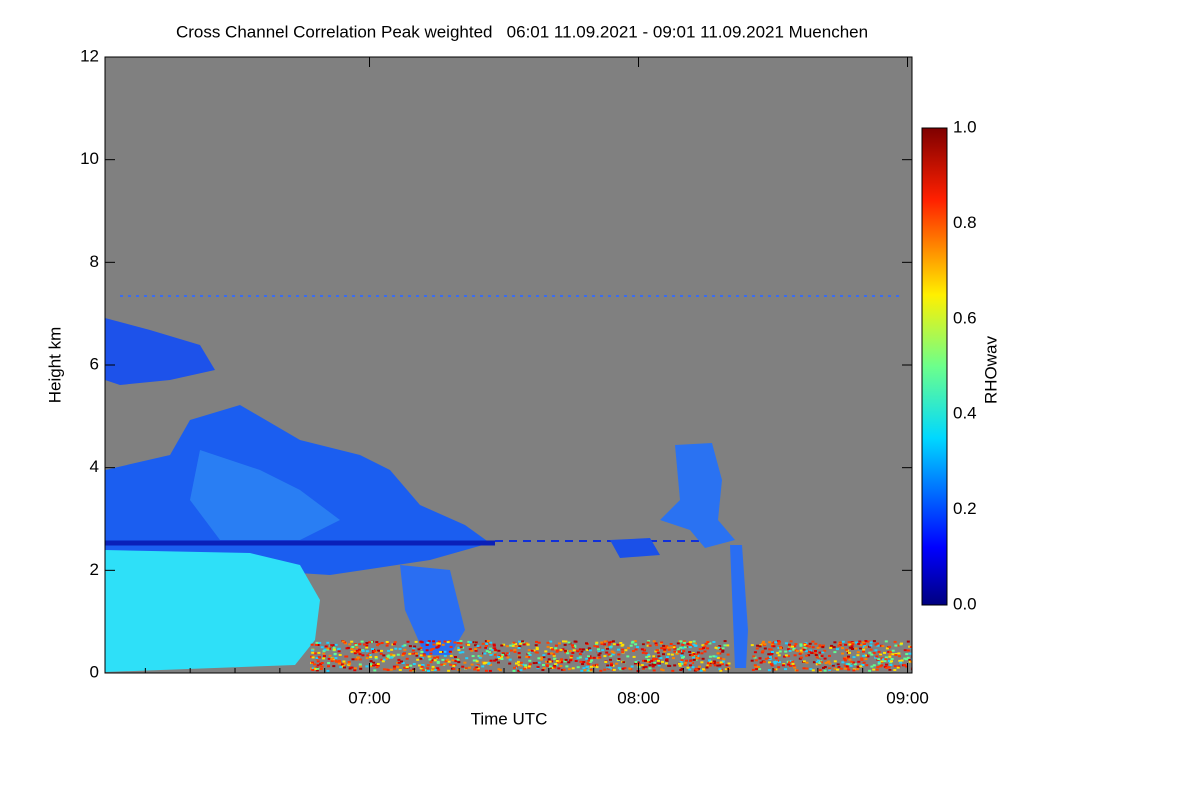  What do you see at coordinates (265, 495) in the screenshot?
I see `cloud-core` at bounding box center [265, 495].